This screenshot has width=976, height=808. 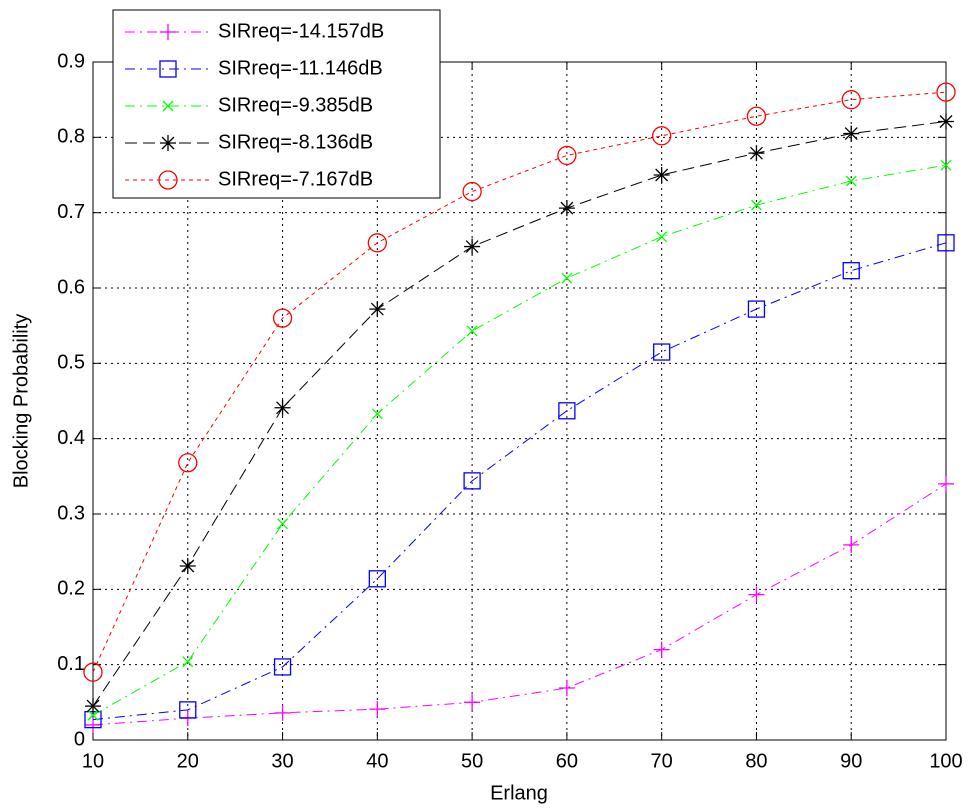 What do you see at coordinates (71, 589) in the screenshot?
I see `y-tick-label: 0.2` at bounding box center [71, 589].